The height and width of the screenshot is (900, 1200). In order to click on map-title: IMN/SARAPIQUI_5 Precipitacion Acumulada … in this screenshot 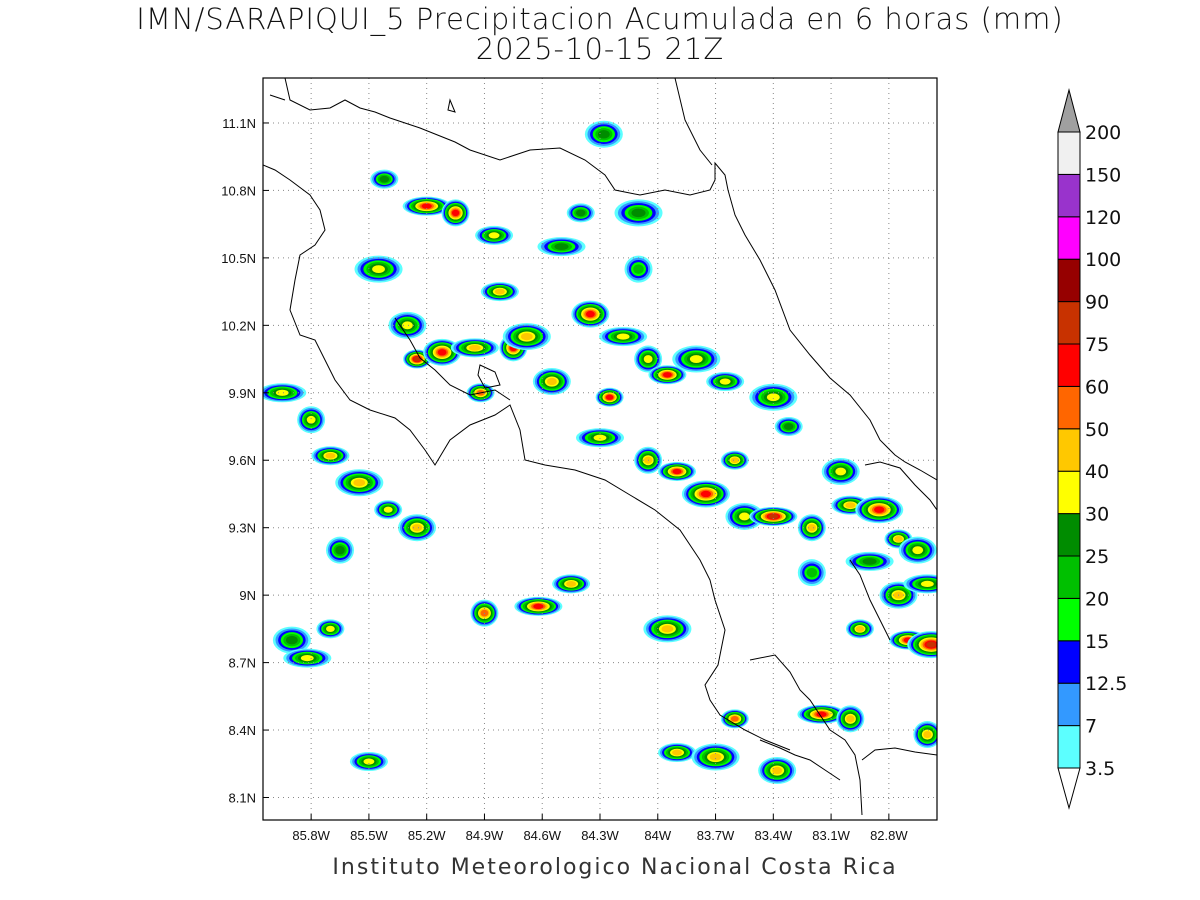, I will do `click(600, 19)`.